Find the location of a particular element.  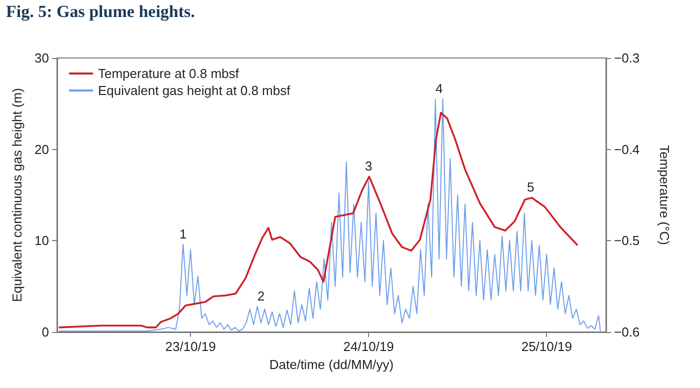

annotation: 3 is located at coordinates (368, 166).